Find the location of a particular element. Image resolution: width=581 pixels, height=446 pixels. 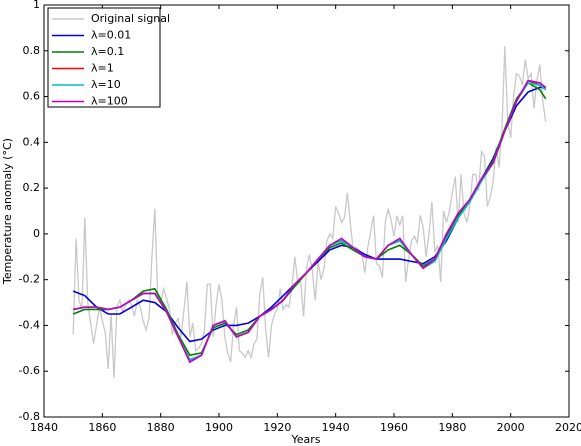

y-axis-label: Temperature anomaly (°C) is located at coordinates (7, 211).